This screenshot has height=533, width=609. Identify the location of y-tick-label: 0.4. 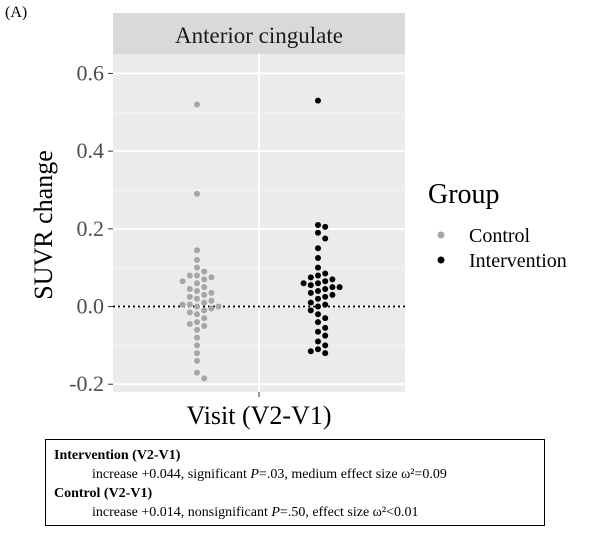
(91, 150).